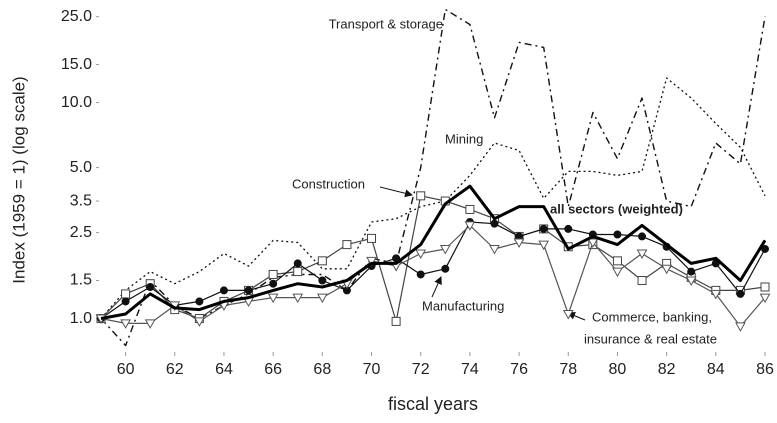 The height and width of the screenshot is (423, 777). Describe the element at coordinates (464, 138) in the screenshot. I see `annotation: Mining` at that location.